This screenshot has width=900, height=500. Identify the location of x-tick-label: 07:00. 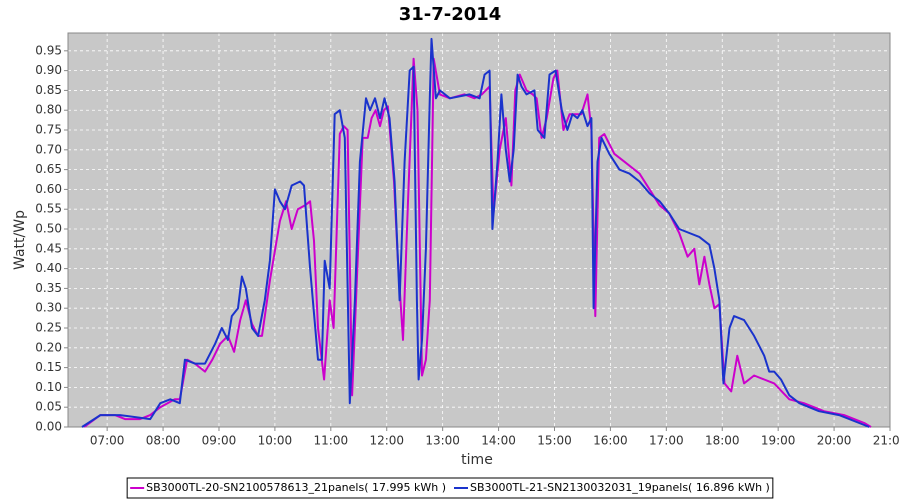
(107, 441).